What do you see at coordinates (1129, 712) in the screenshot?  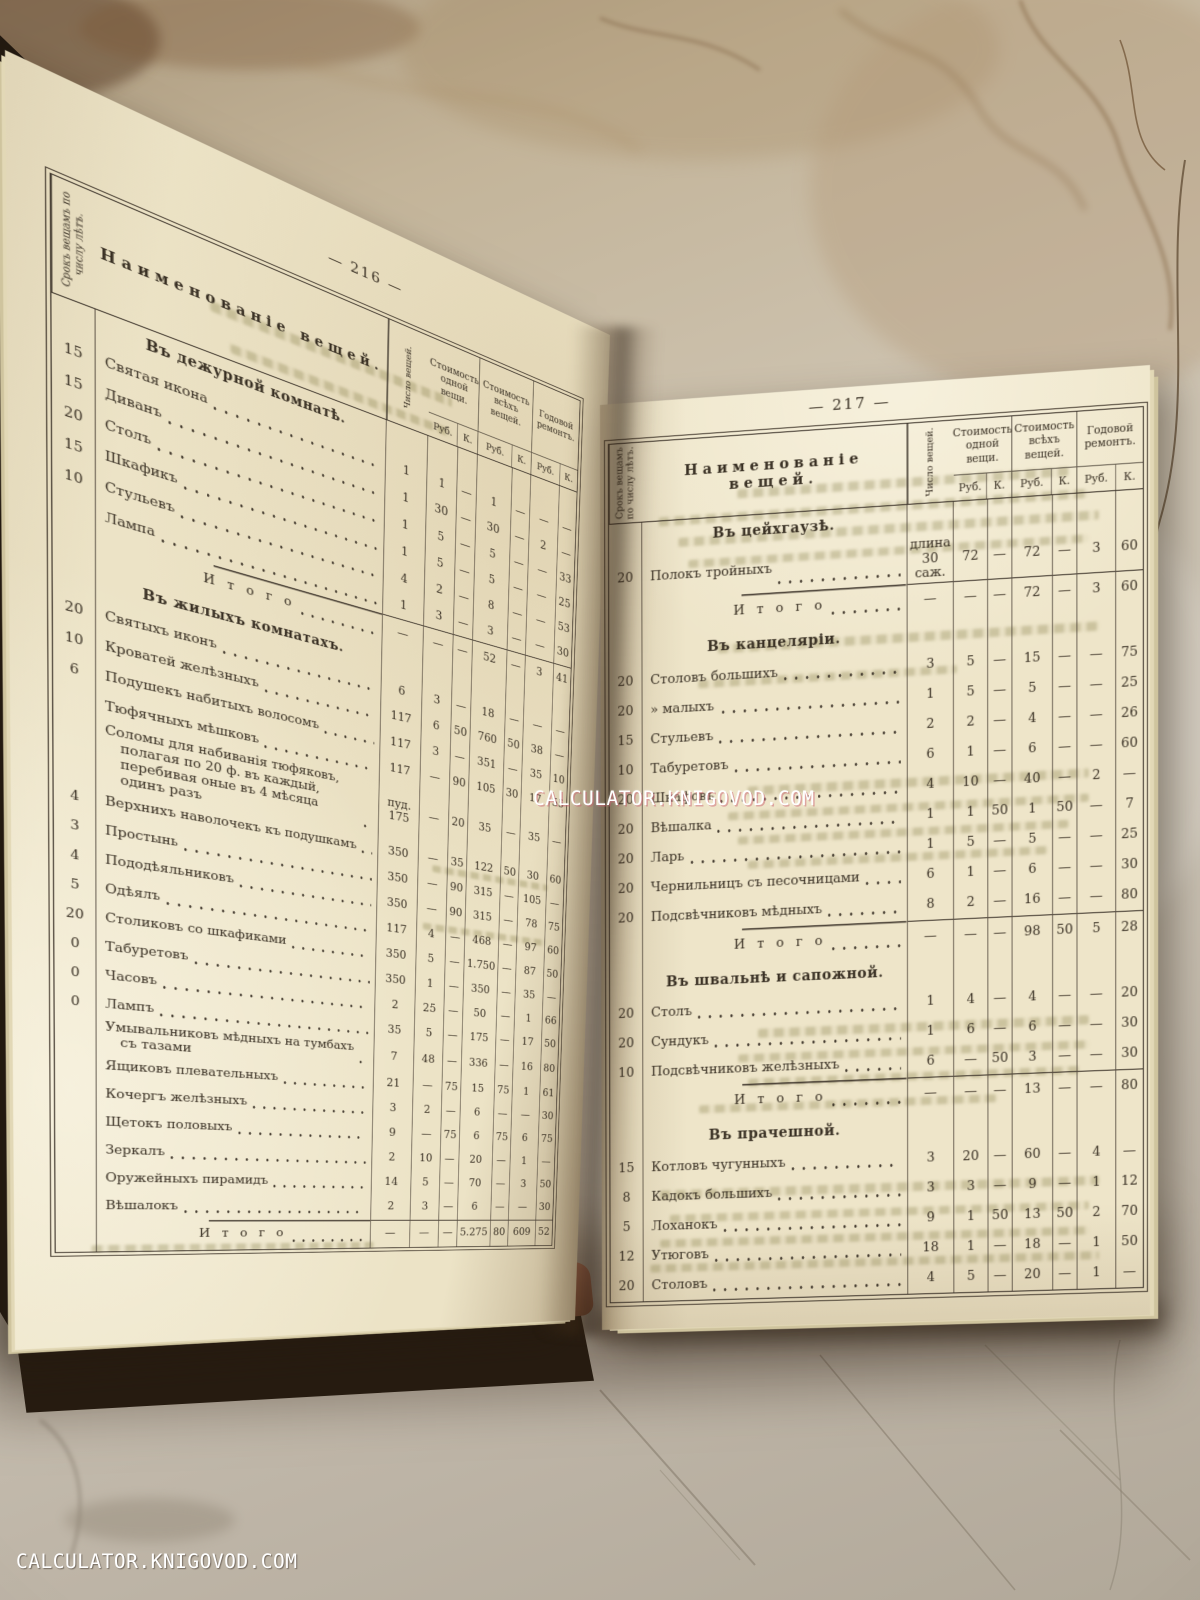 I see `value-cell: 26` at bounding box center [1129, 712].